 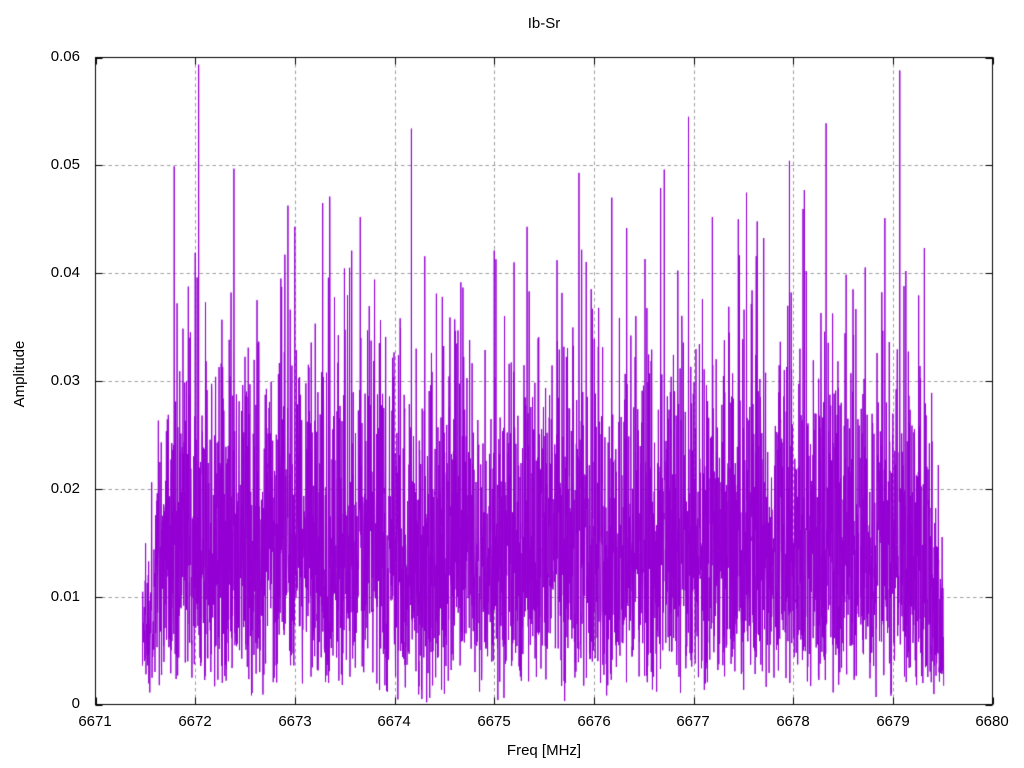 What do you see at coordinates (95, 721) in the screenshot?
I see `x-tick-label: 6671` at bounding box center [95, 721].